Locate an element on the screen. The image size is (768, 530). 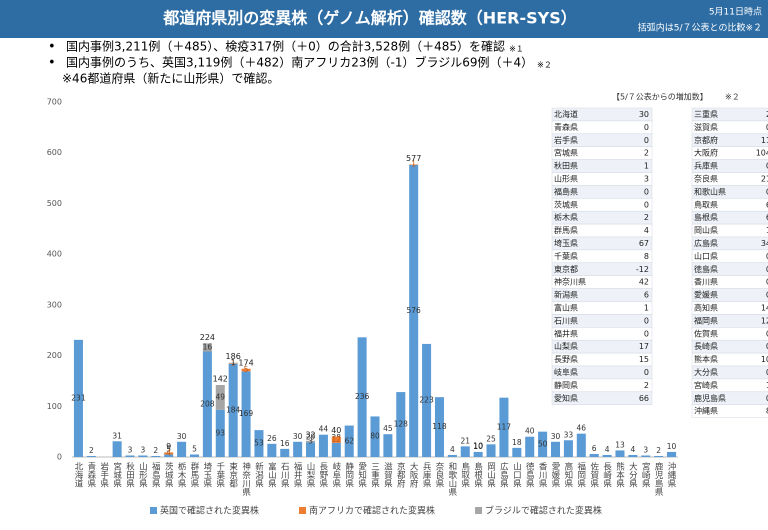
total-label: 174 is located at coordinates (245, 362).